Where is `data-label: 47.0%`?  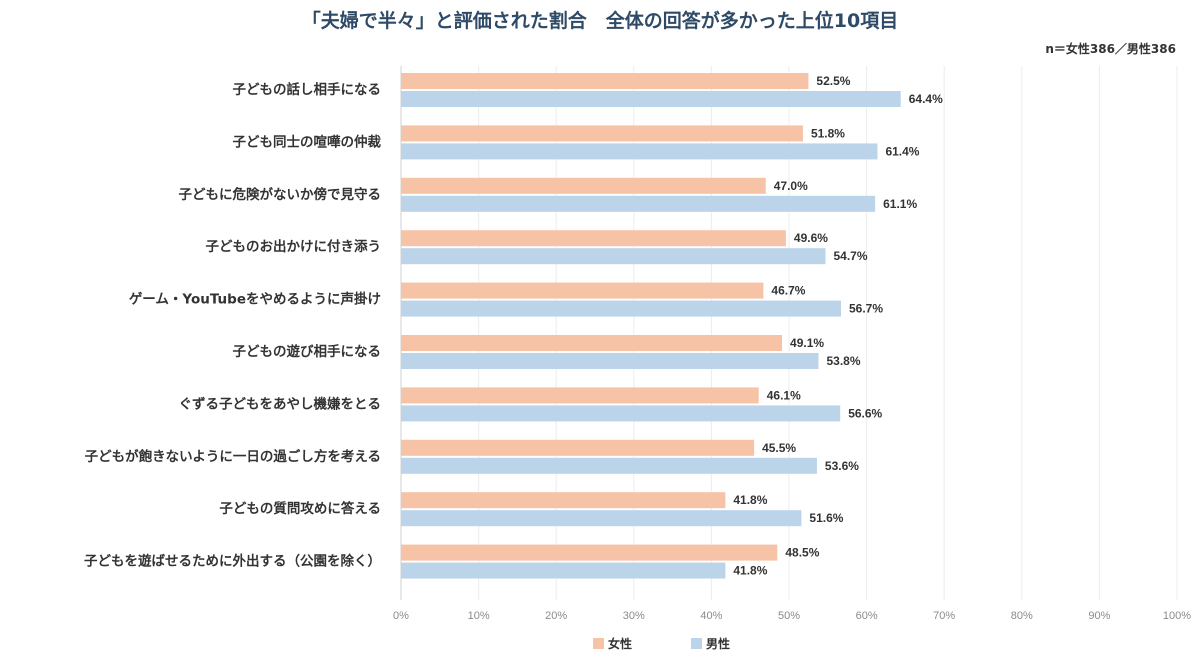
data-label: 47.0% is located at coordinates (791, 186).